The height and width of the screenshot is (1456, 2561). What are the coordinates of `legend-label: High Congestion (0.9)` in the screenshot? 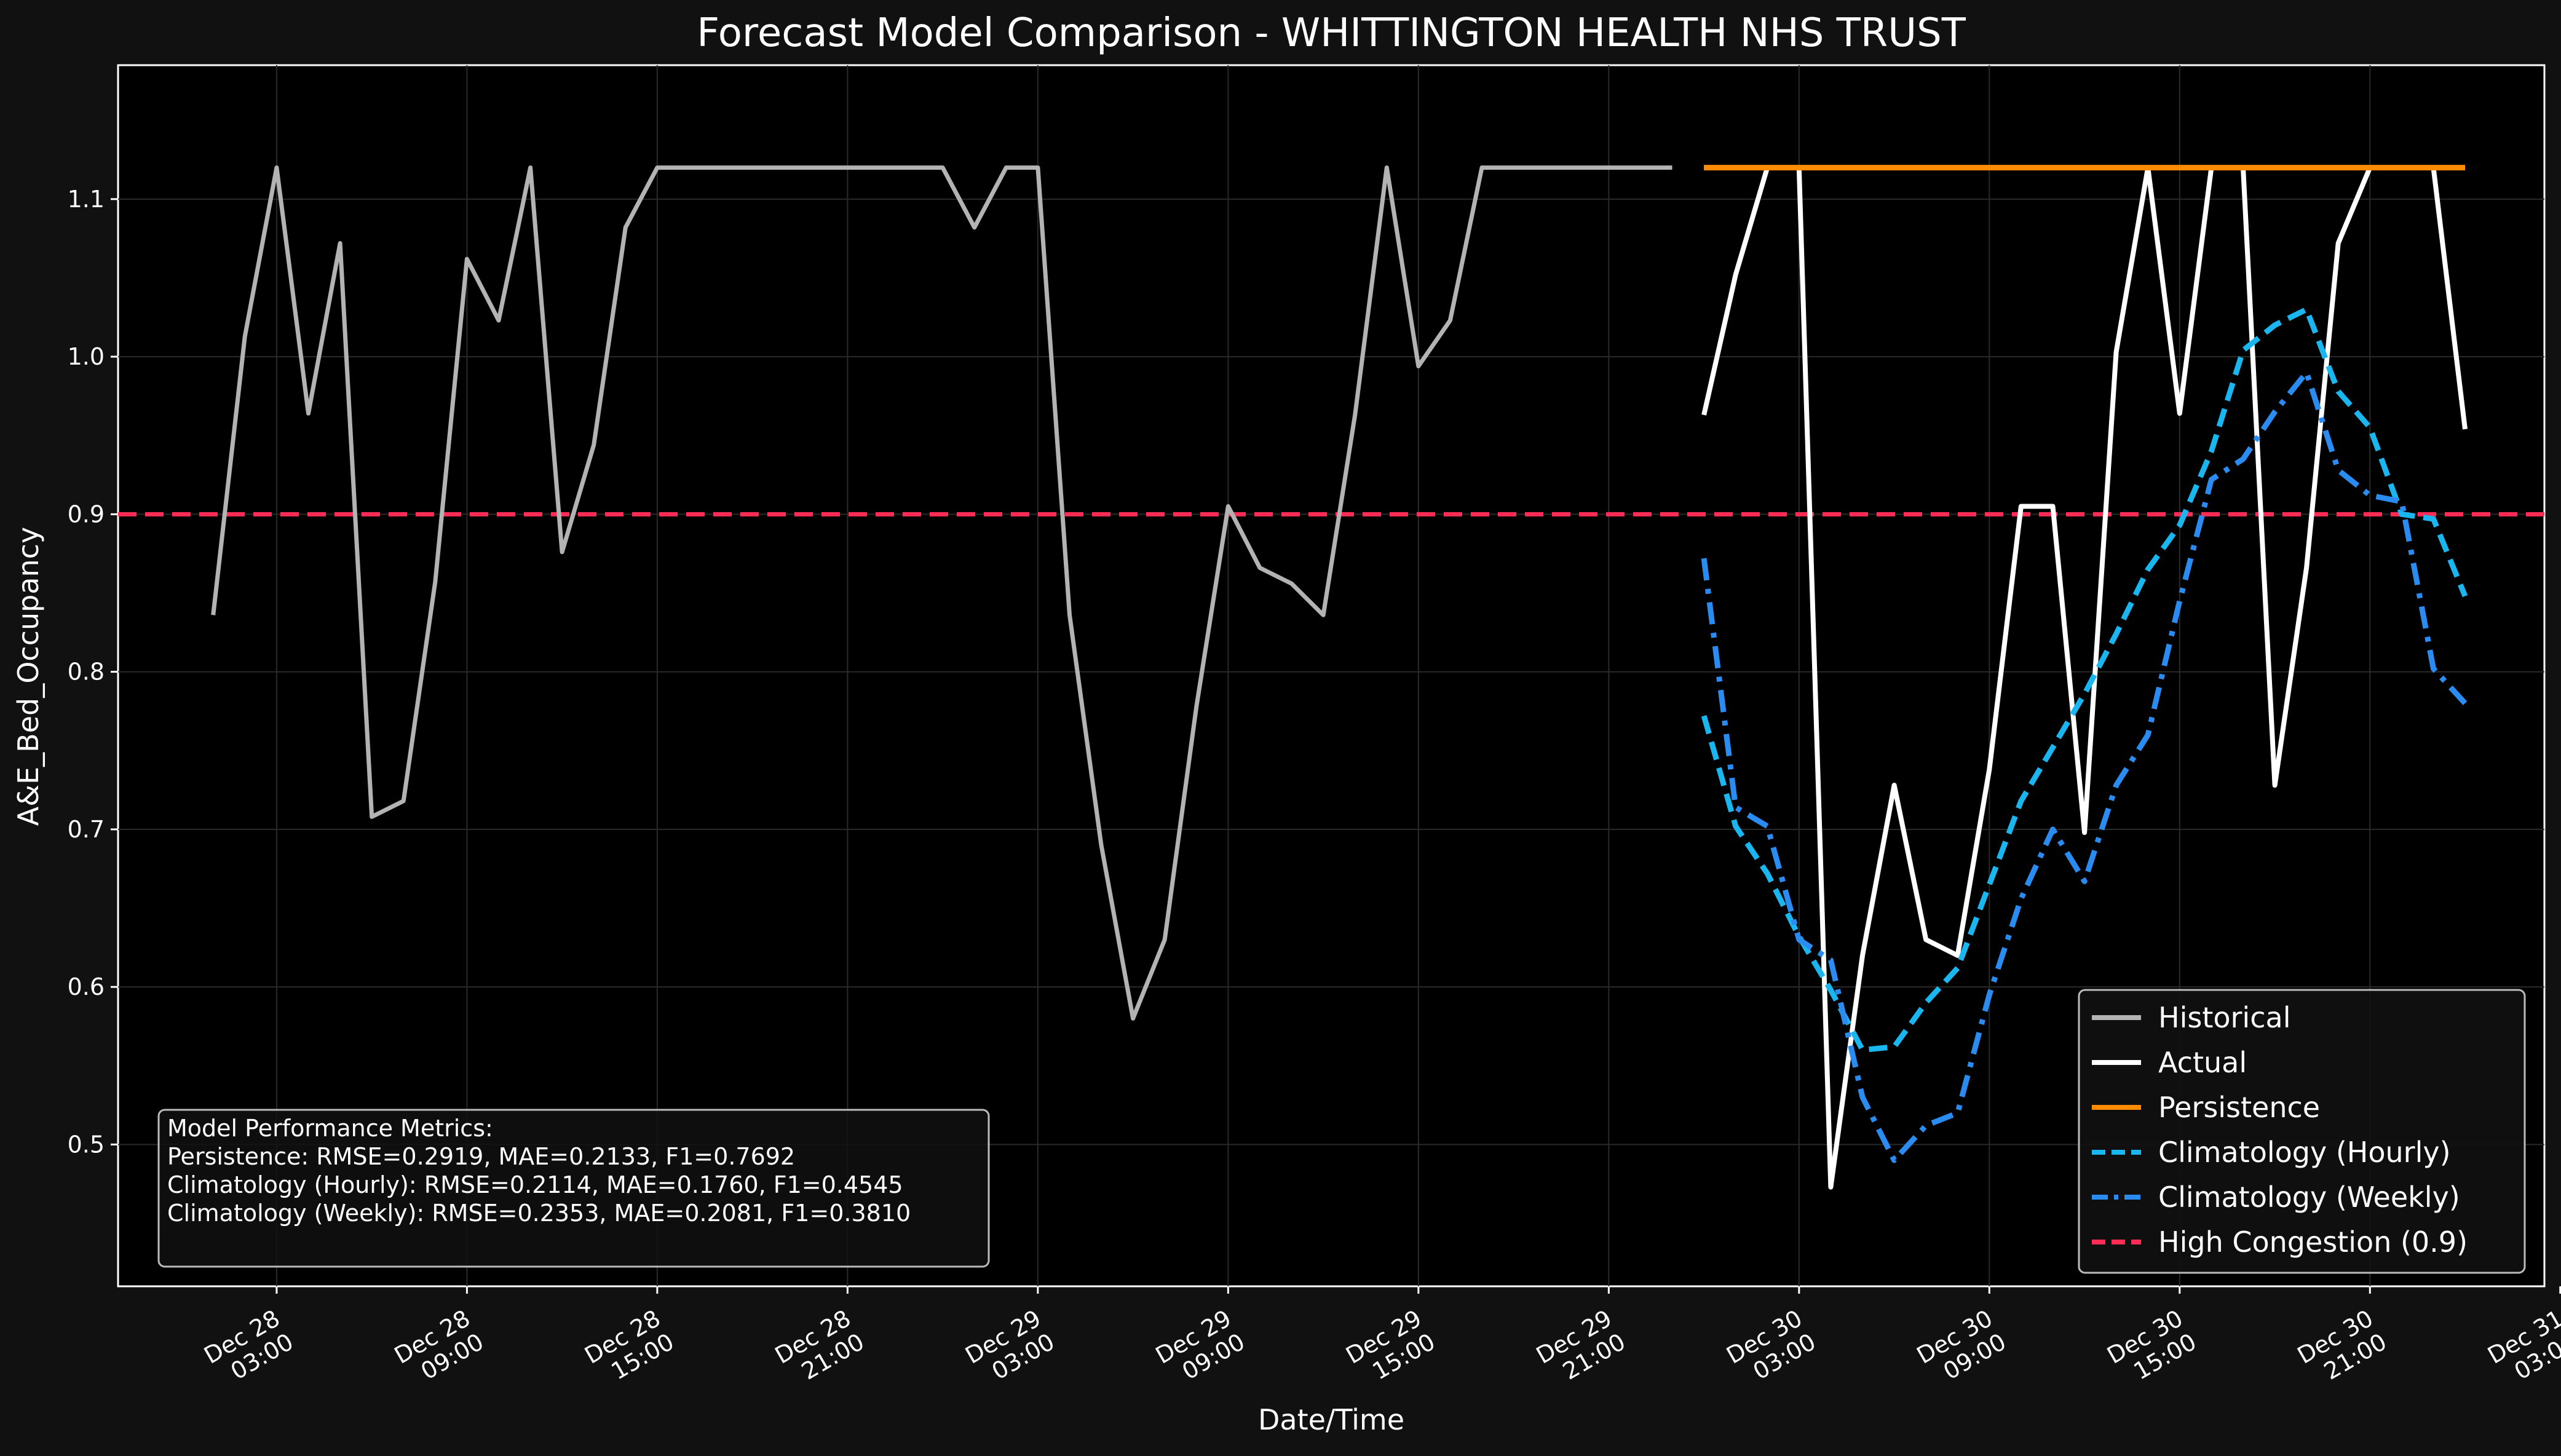 It's located at (2313, 1242).